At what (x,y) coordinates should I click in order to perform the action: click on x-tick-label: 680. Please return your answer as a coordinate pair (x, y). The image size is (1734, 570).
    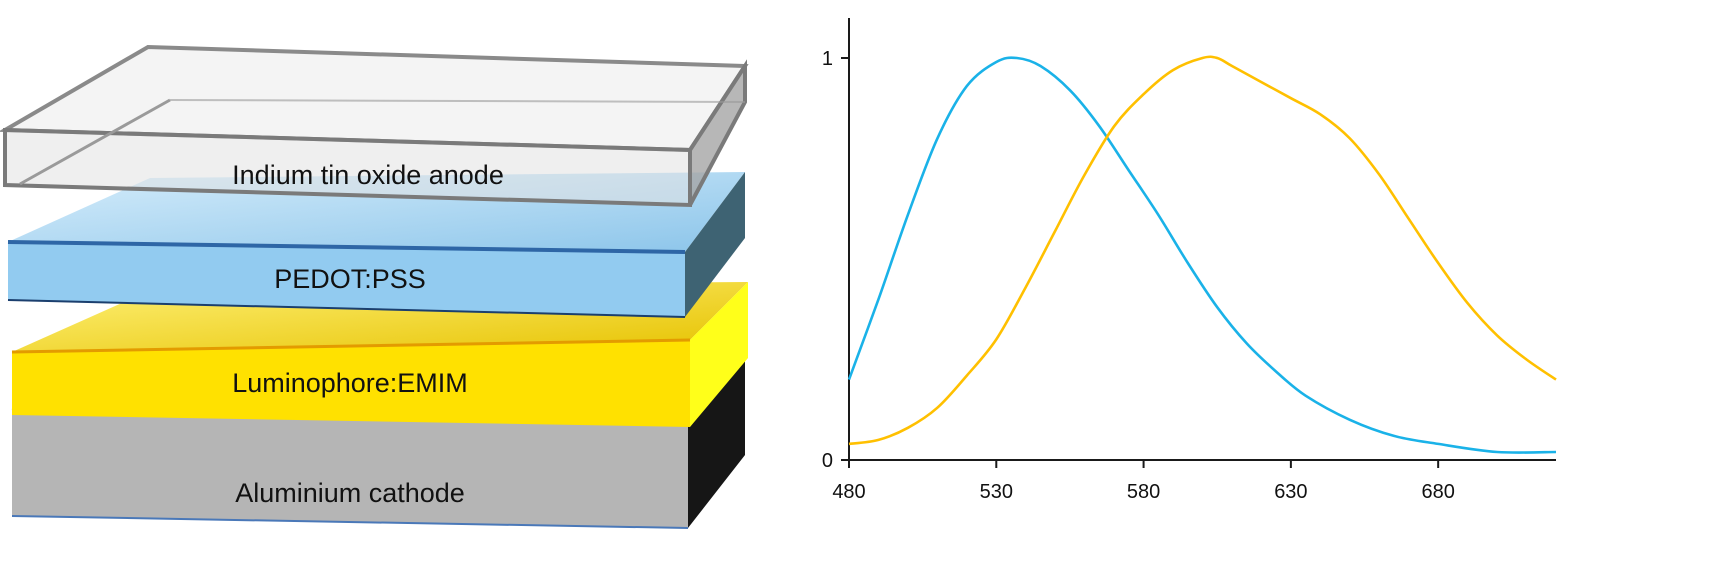
    Looking at the image, I should click on (1437, 492).